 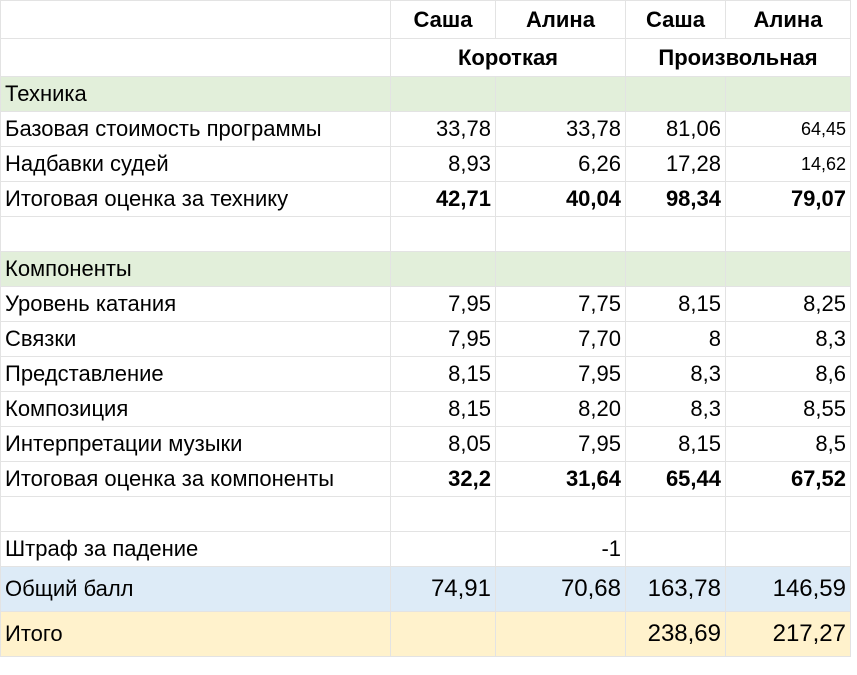 What do you see at coordinates (195, 94) in the screenshot?
I see `section-technique-title: Техника` at bounding box center [195, 94].